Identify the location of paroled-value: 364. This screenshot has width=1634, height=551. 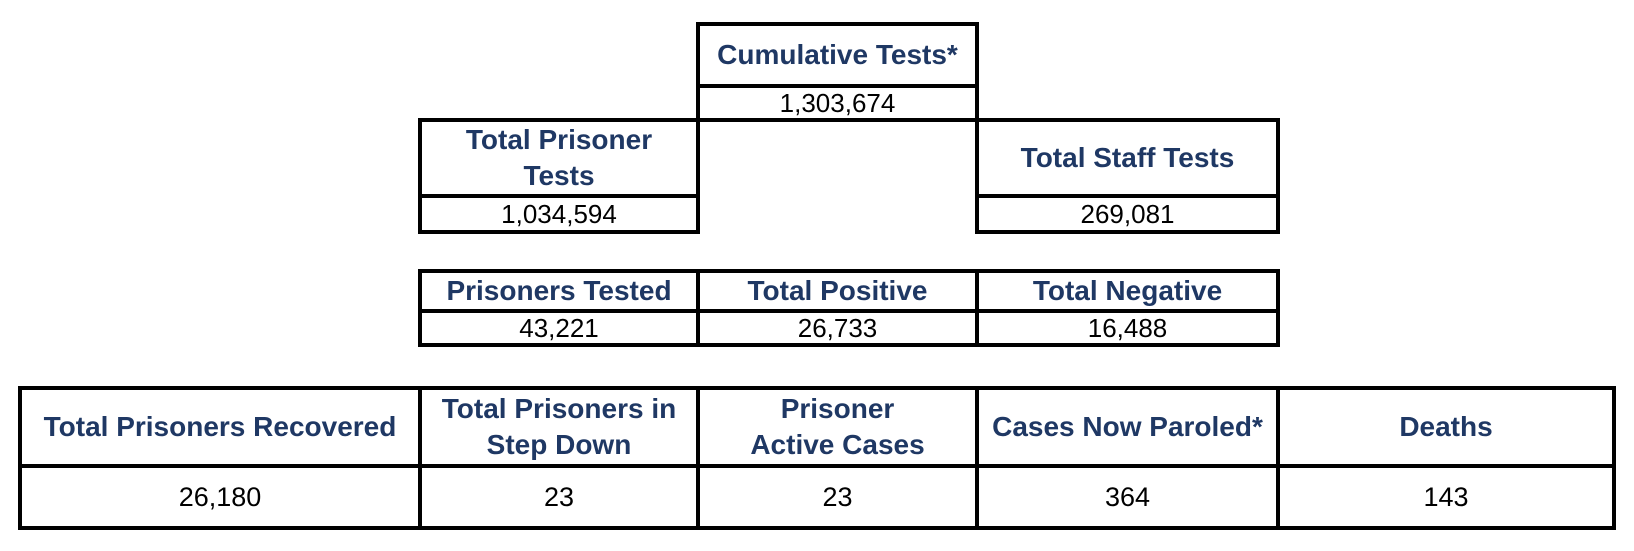
(1127, 496).